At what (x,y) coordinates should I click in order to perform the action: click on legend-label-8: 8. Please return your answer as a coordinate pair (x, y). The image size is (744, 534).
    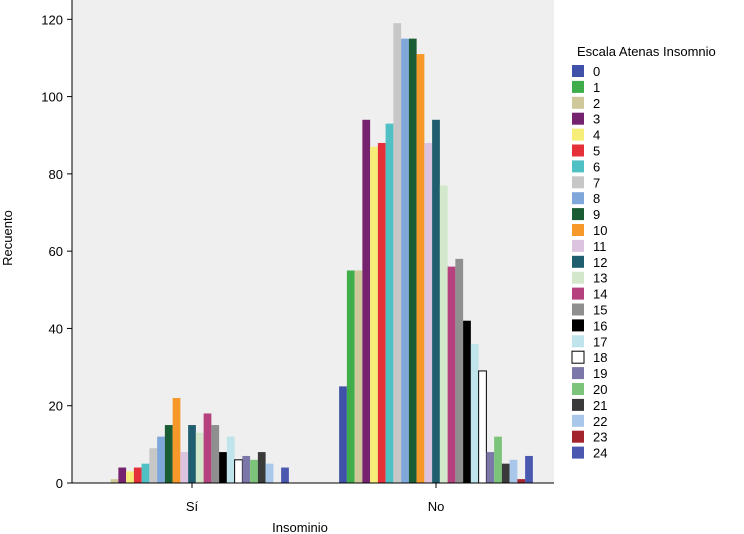
    Looking at the image, I should click on (596, 198).